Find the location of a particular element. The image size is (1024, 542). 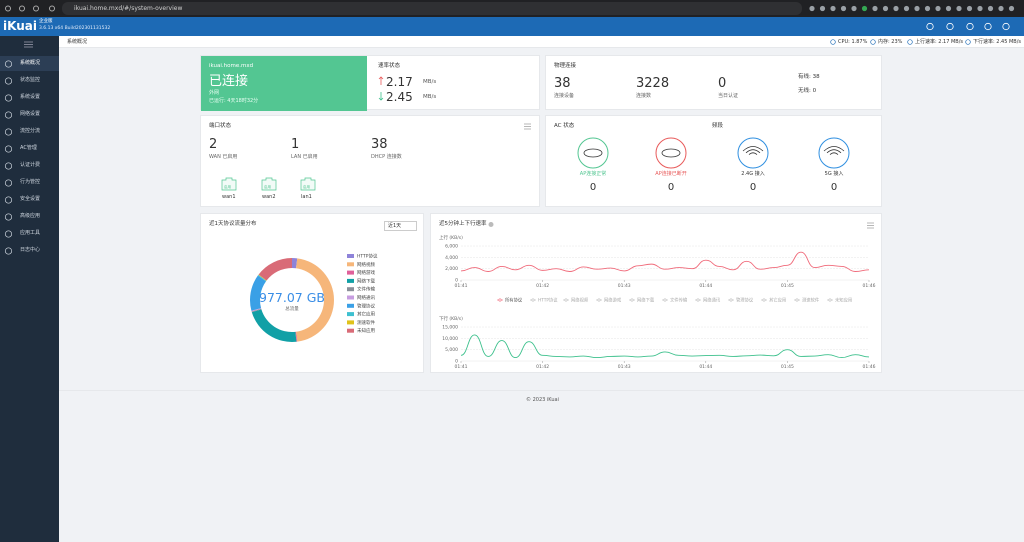

legend-label: 网络游戏 is located at coordinates (366, 272).